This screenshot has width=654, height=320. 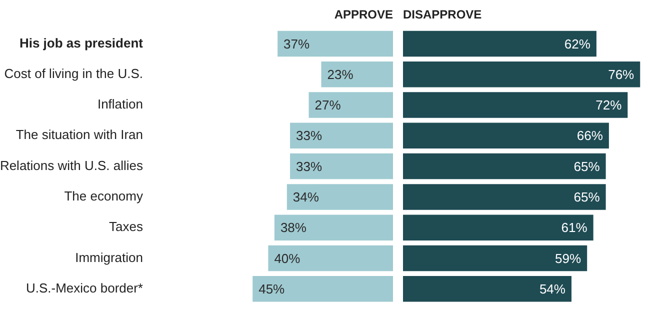 What do you see at coordinates (72, 165) in the screenshot?
I see `y-tick-label: Relations with U.S. allies` at bounding box center [72, 165].